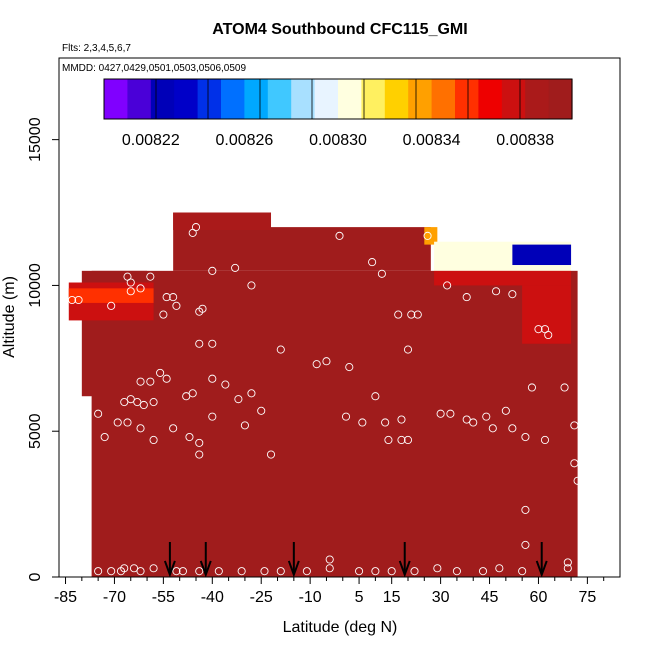 The image size is (650, 650). What do you see at coordinates (340, 627) in the screenshot?
I see `x-axis-label: Latitude (deg N)` at bounding box center [340, 627].